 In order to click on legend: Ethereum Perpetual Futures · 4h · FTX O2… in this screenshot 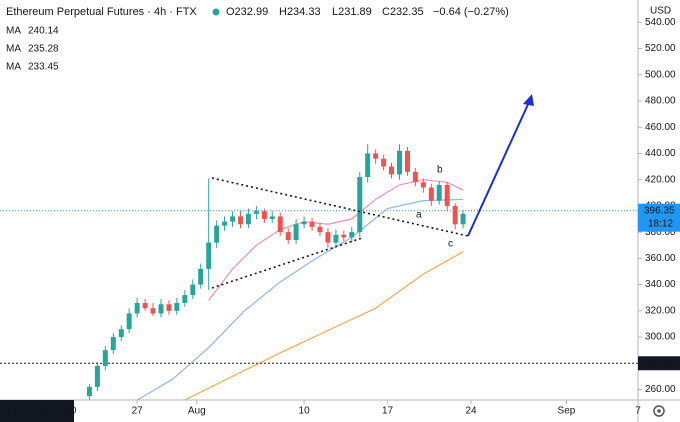, I will do `click(257, 12)`.